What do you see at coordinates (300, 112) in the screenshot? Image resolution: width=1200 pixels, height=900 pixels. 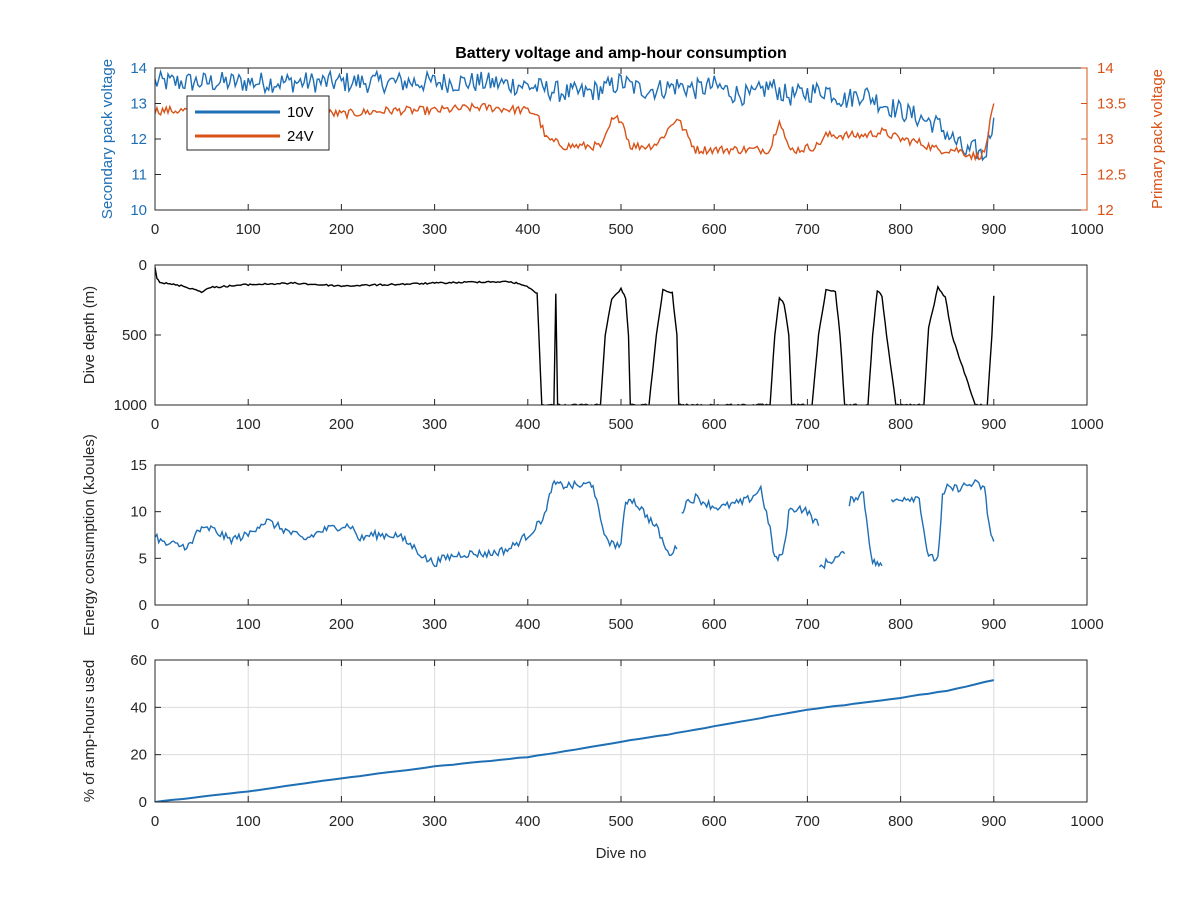 I see `legend-label-10v: 10V` at bounding box center [300, 112].